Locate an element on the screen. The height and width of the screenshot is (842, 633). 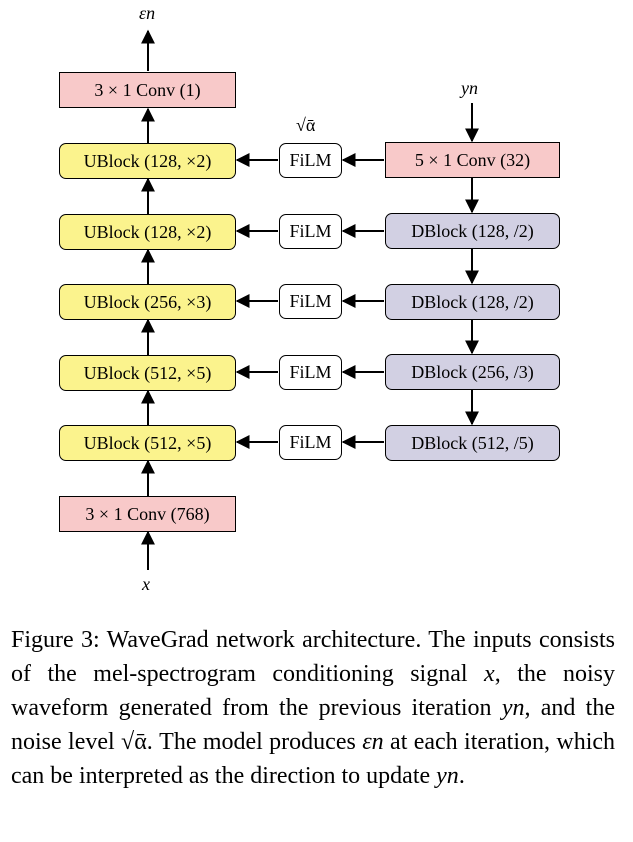
film-block-2: FiLM is located at coordinates (310, 231).